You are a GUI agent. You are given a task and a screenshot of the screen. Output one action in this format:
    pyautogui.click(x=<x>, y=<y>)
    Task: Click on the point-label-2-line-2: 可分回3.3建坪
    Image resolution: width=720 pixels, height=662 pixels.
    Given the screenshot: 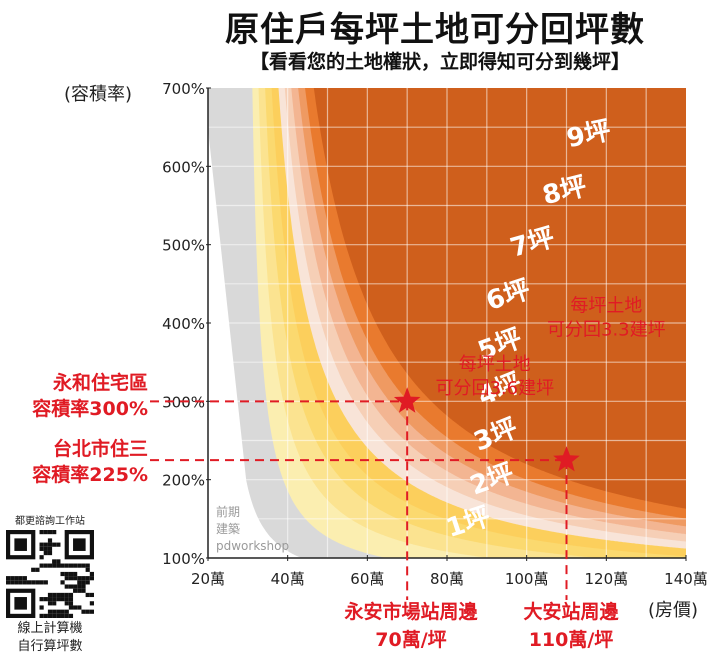 What is the action you would take?
    pyautogui.click(x=606, y=329)
    